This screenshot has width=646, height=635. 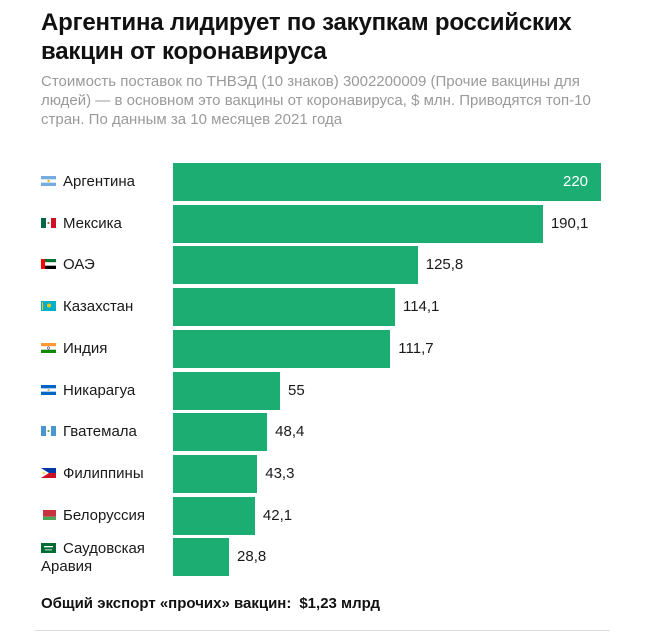 What do you see at coordinates (339, 603) in the screenshot?
I see `total-export-amount: $1,23 млрд` at bounding box center [339, 603].